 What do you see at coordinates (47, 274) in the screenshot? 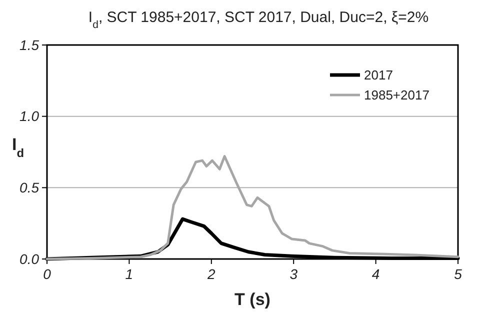
I see `x-tick-label: 0` at bounding box center [47, 274].